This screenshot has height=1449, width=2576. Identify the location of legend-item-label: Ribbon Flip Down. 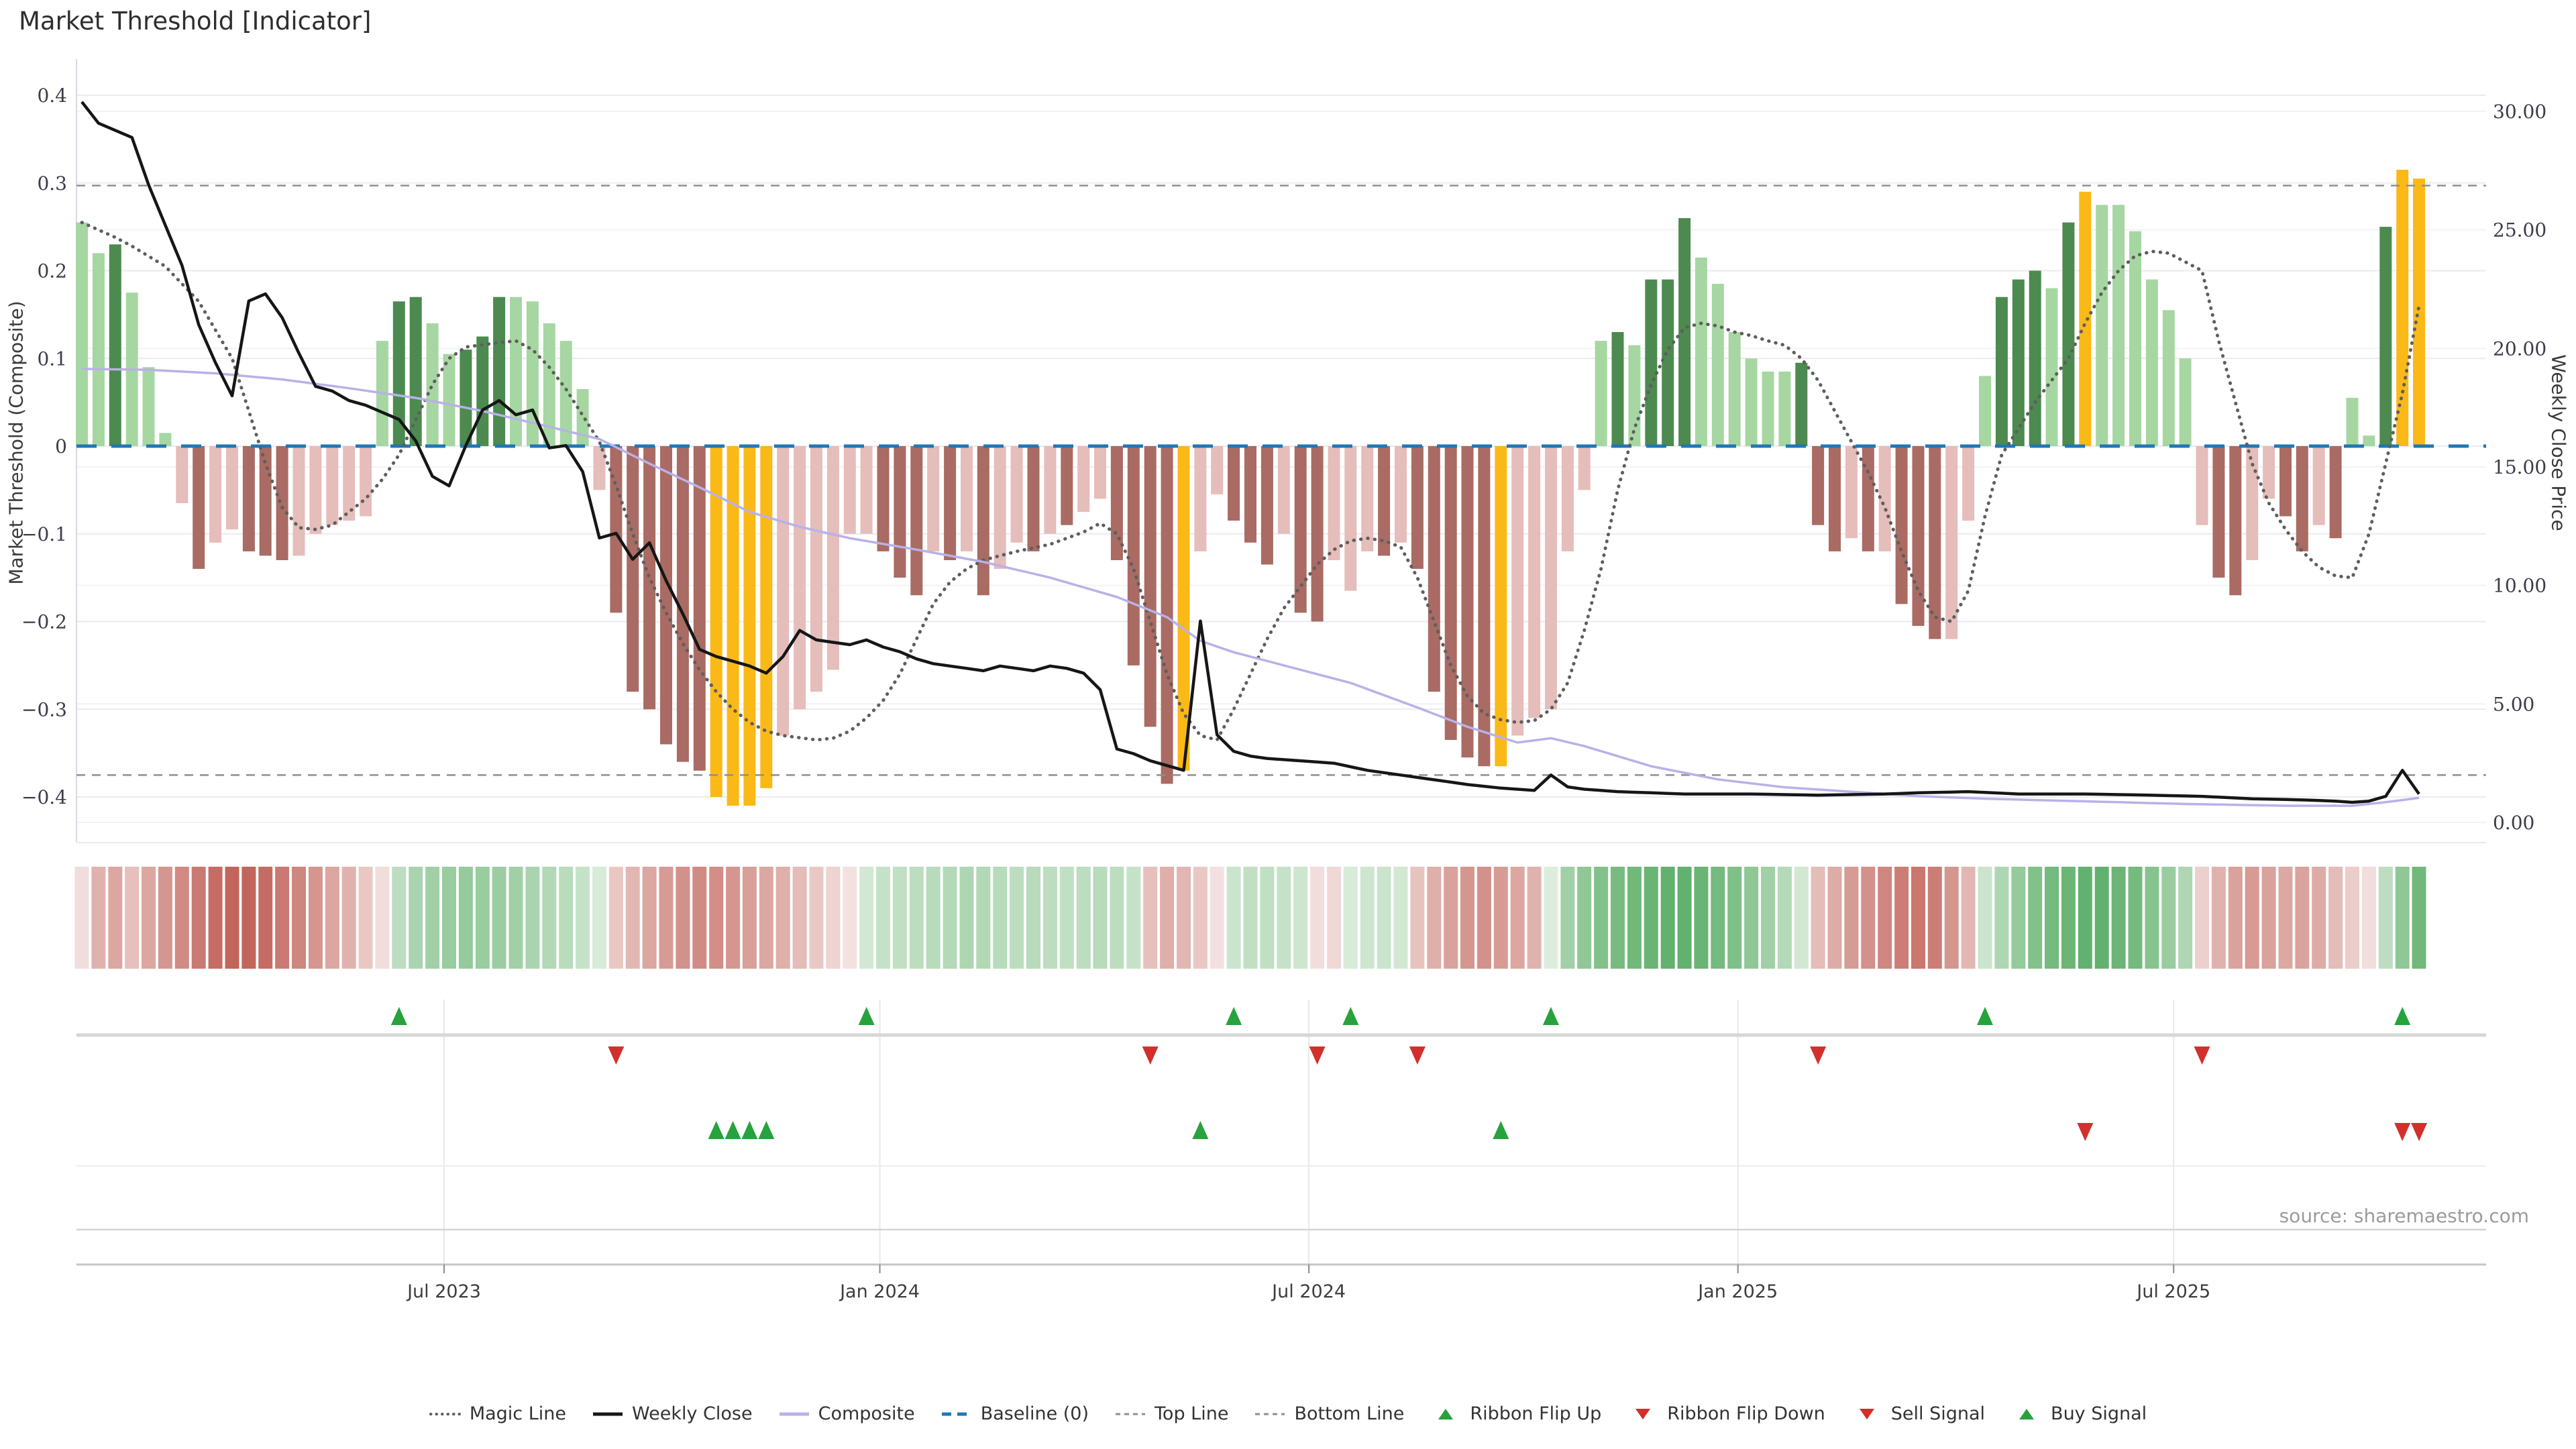
(1746, 1413).